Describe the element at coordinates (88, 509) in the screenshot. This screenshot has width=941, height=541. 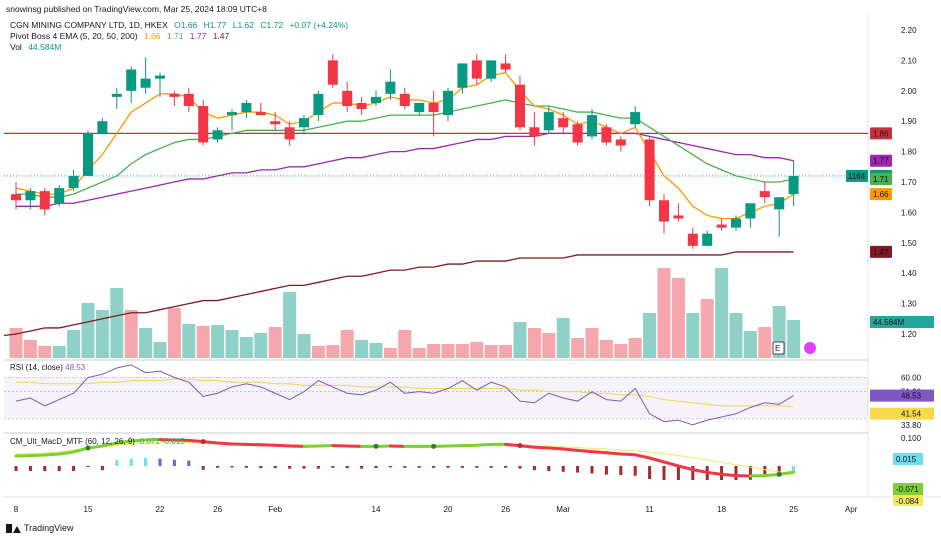
I see `time-axis-label: 15` at that location.